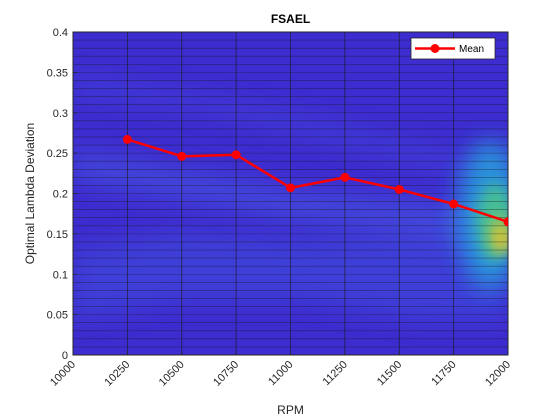 The width and height of the screenshot is (560, 420). I want to click on x-axis-title: RPM, so click(290, 410).